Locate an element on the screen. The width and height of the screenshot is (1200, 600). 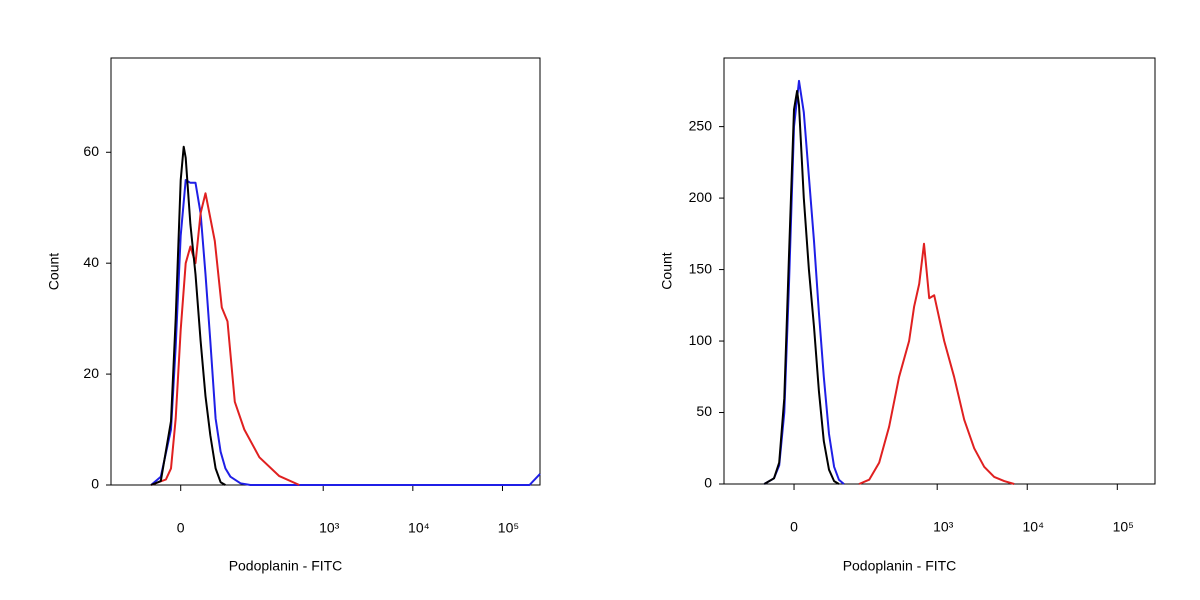
y-tick-label: 50 is located at coordinates (704, 411).